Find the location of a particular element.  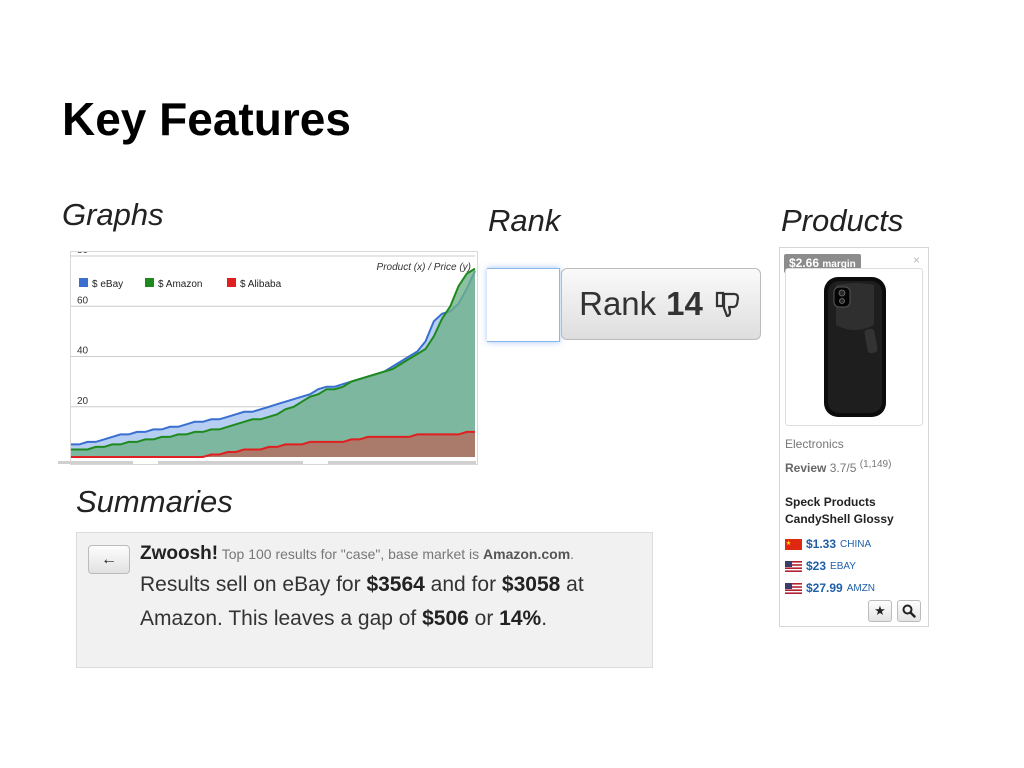

price-value: $27.99 is located at coordinates (824, 588).